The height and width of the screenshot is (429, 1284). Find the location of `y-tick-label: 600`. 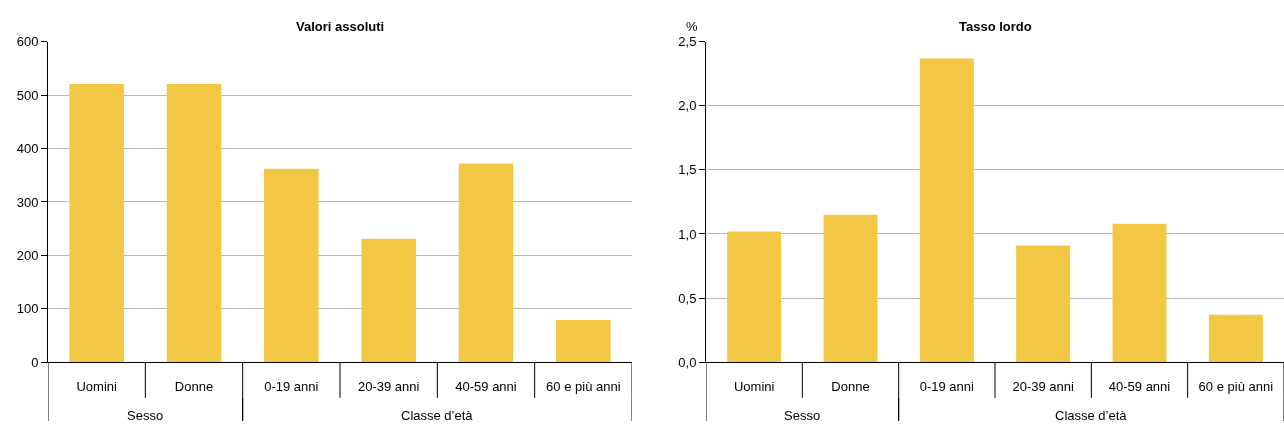

y-tick-label: 600 is located at coordinates (27, 42).